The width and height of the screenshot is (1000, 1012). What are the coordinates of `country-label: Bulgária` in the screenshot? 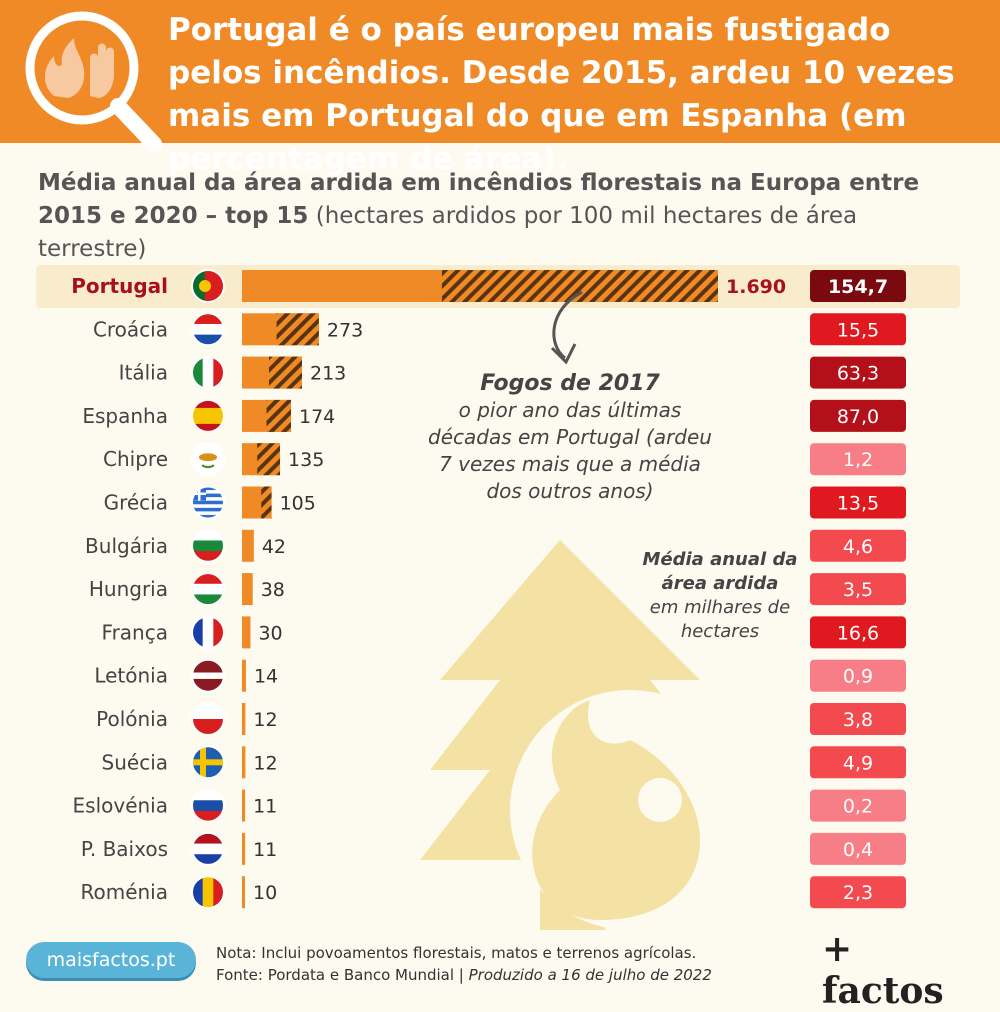 It's located at (126, 546).